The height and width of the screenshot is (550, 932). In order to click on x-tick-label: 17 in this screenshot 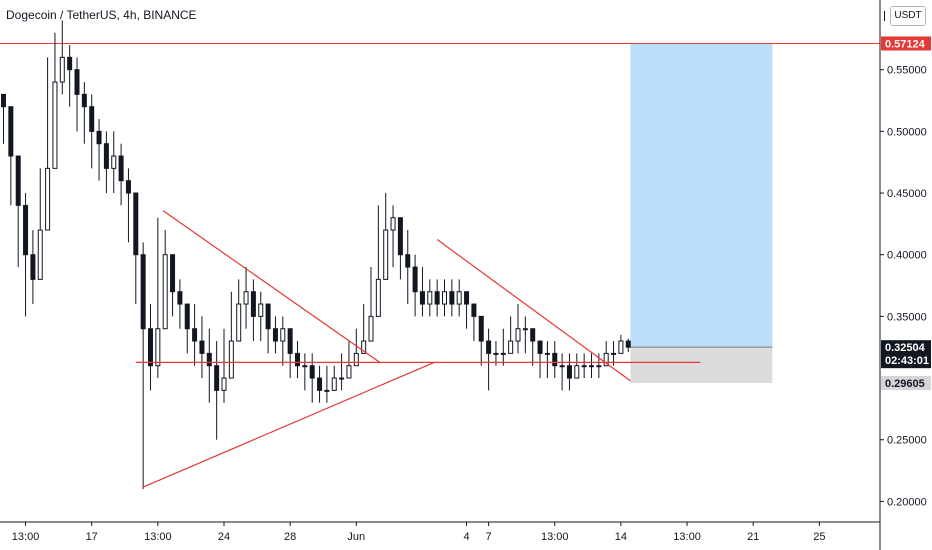, I will do `click(92, 537)`.